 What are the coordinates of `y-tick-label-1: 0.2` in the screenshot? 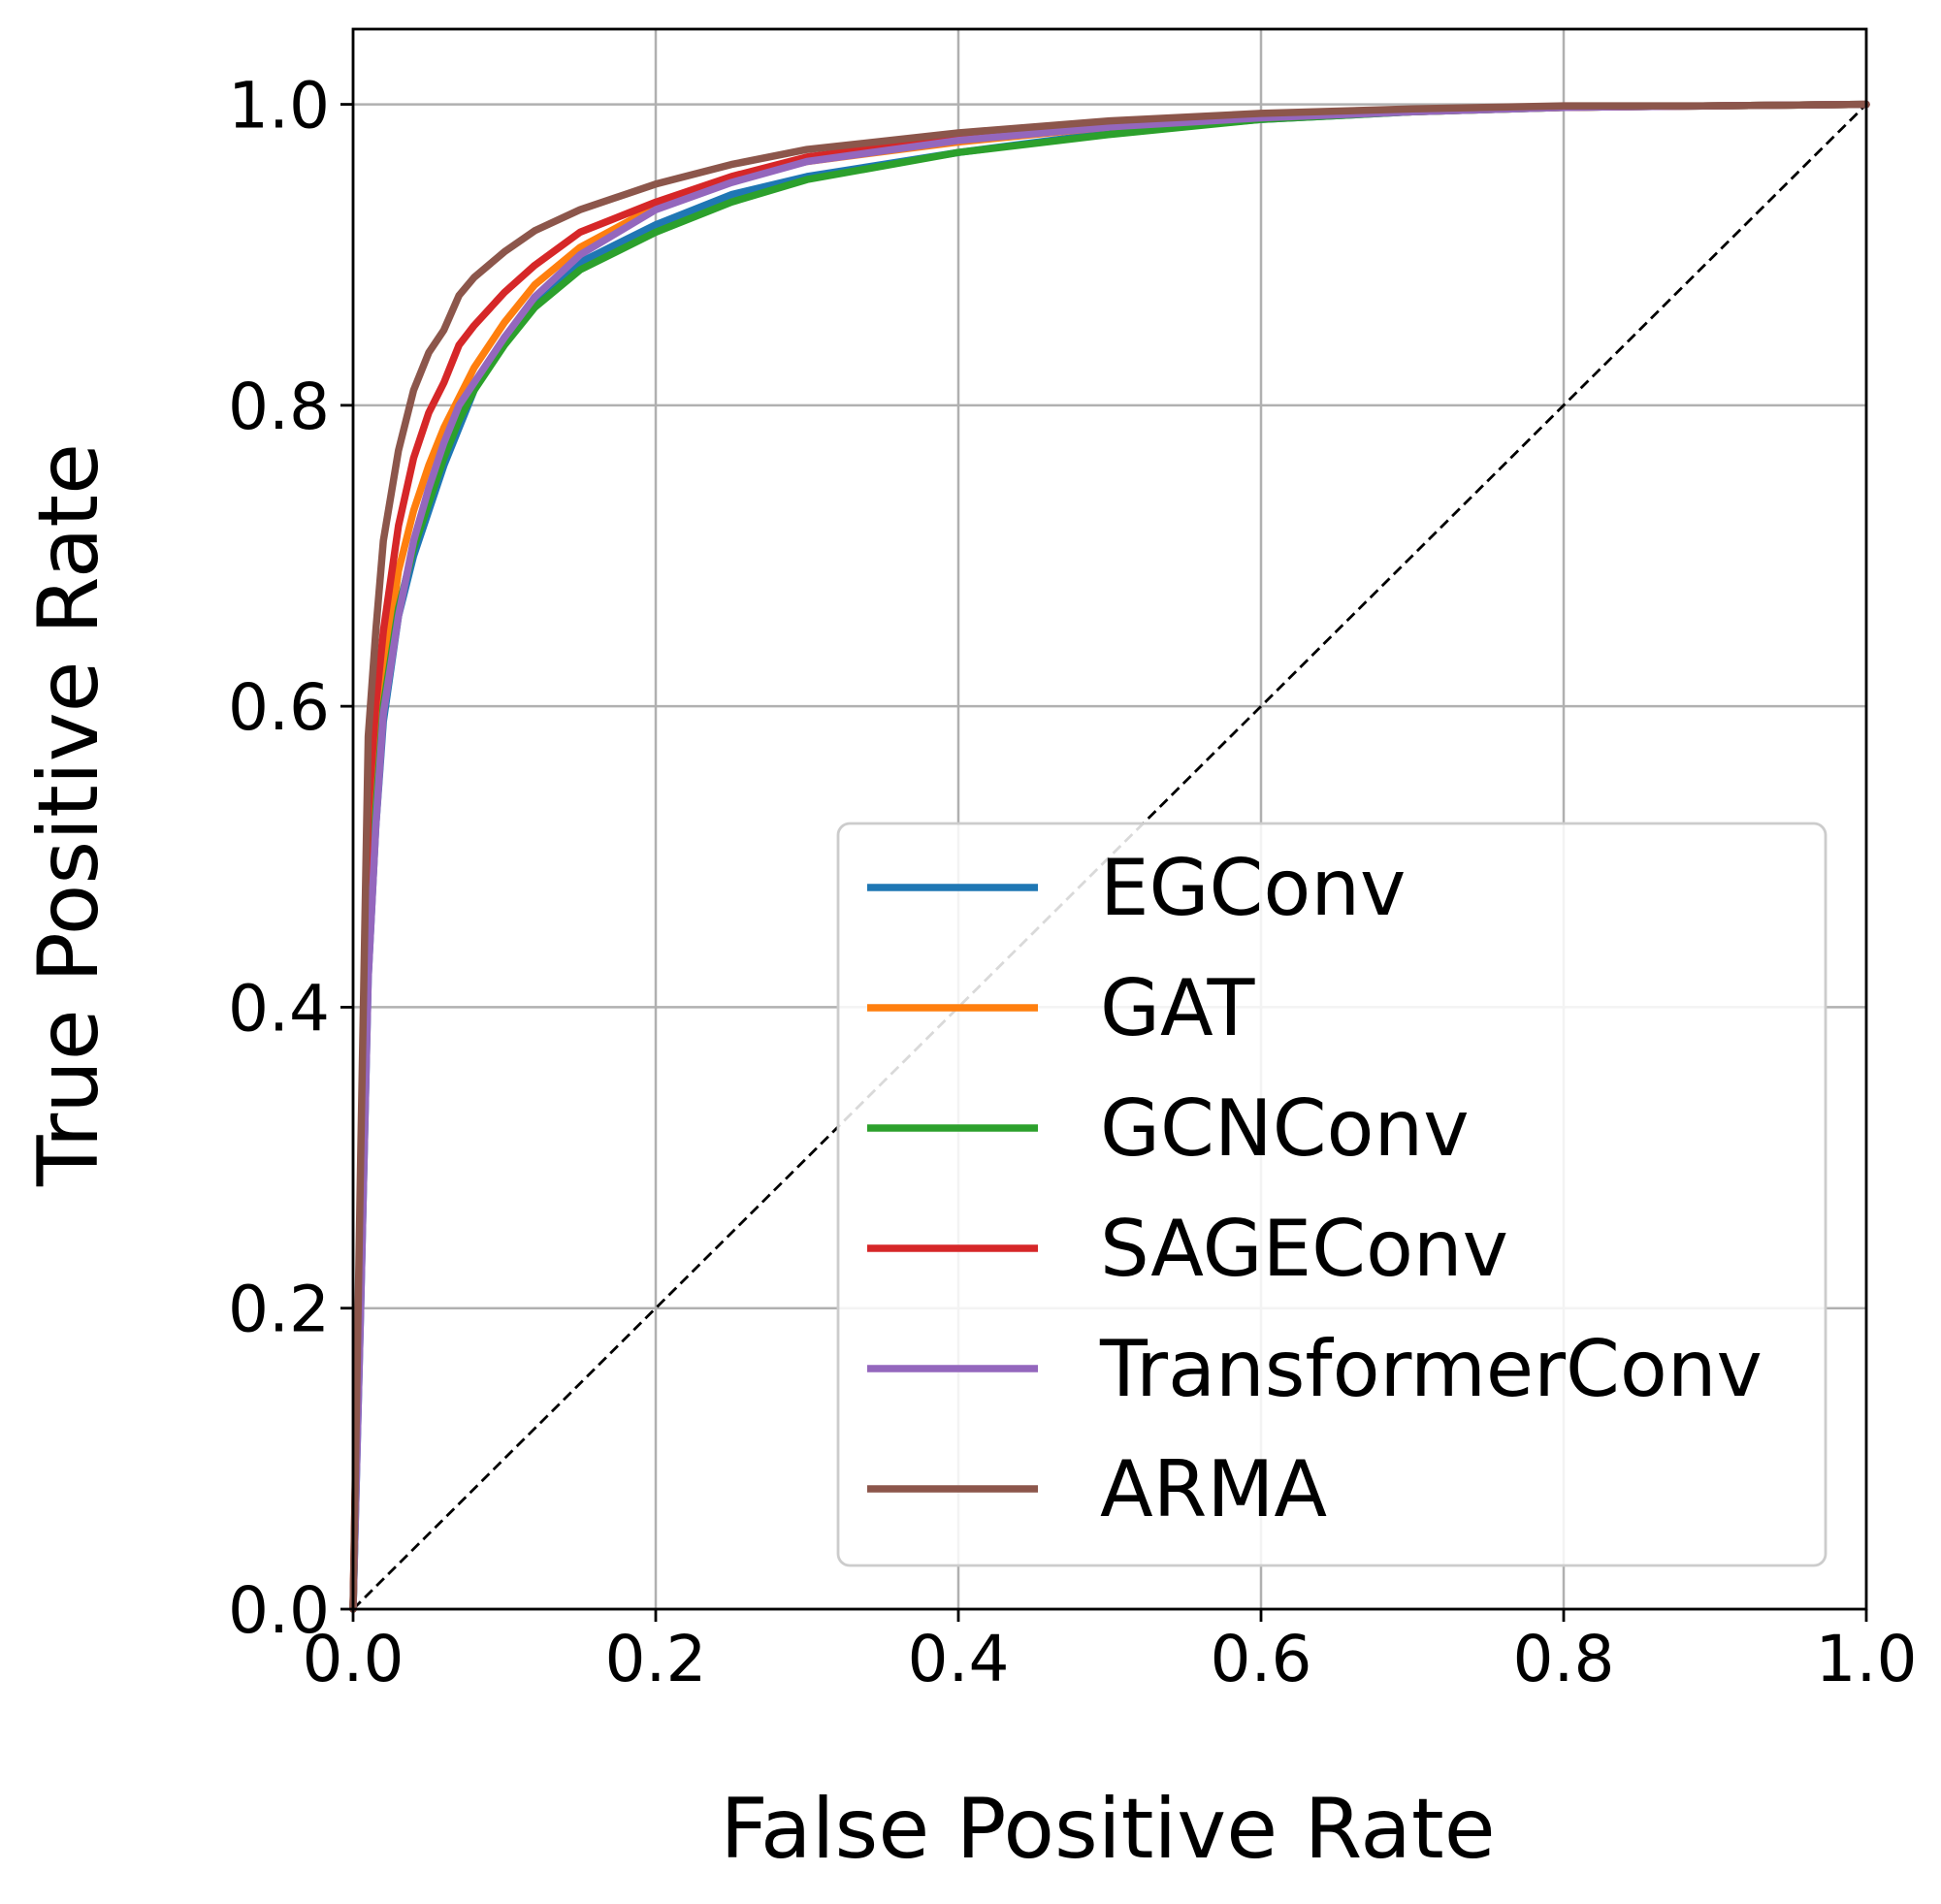 It's located at (279, 1310).